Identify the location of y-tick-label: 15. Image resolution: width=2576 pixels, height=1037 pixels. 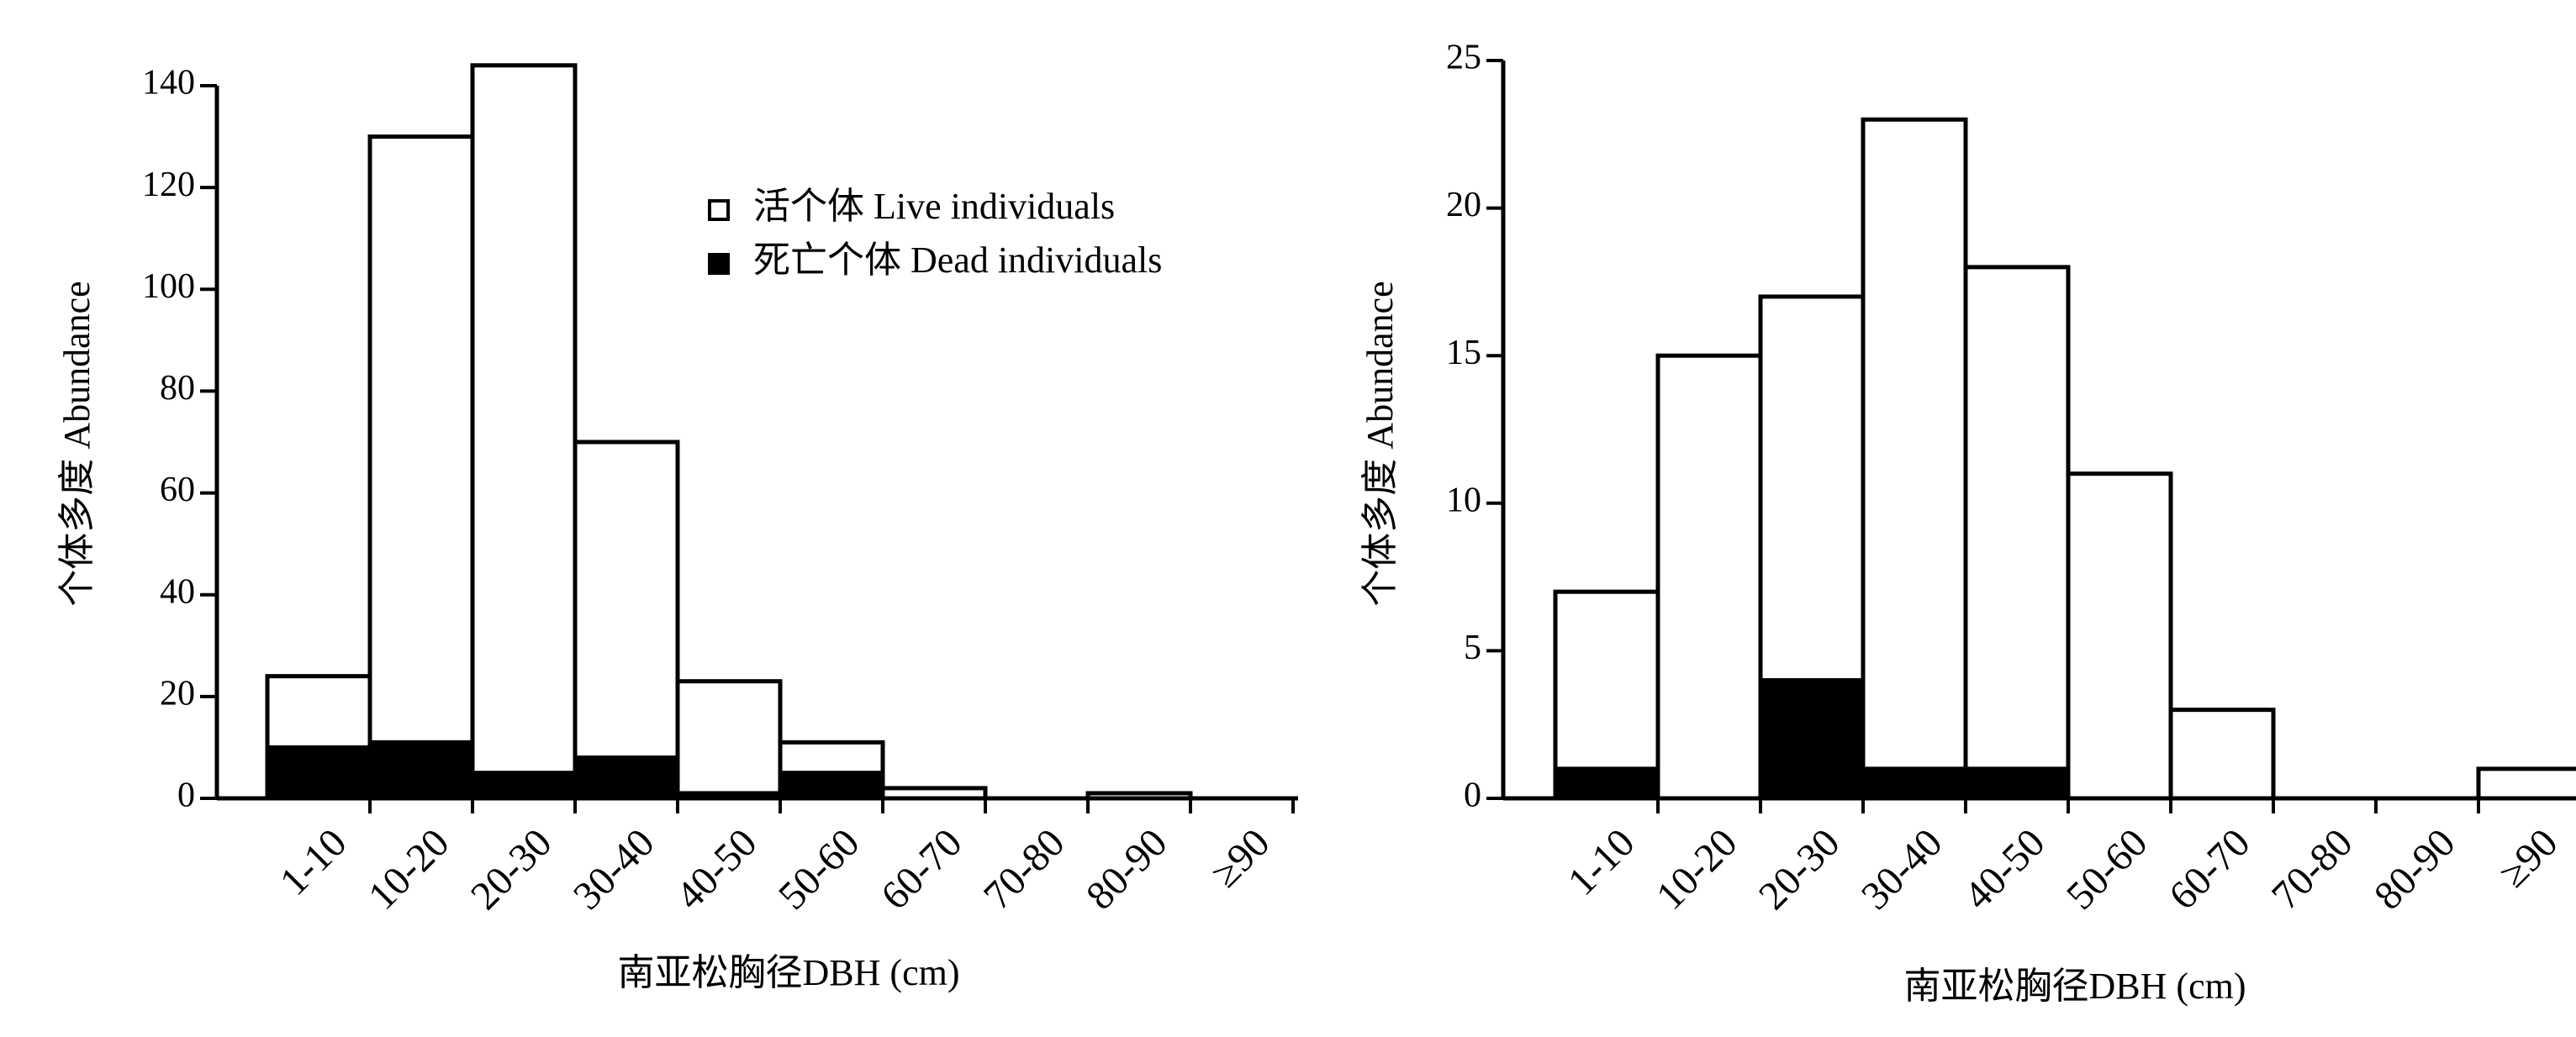
(1463, 353).